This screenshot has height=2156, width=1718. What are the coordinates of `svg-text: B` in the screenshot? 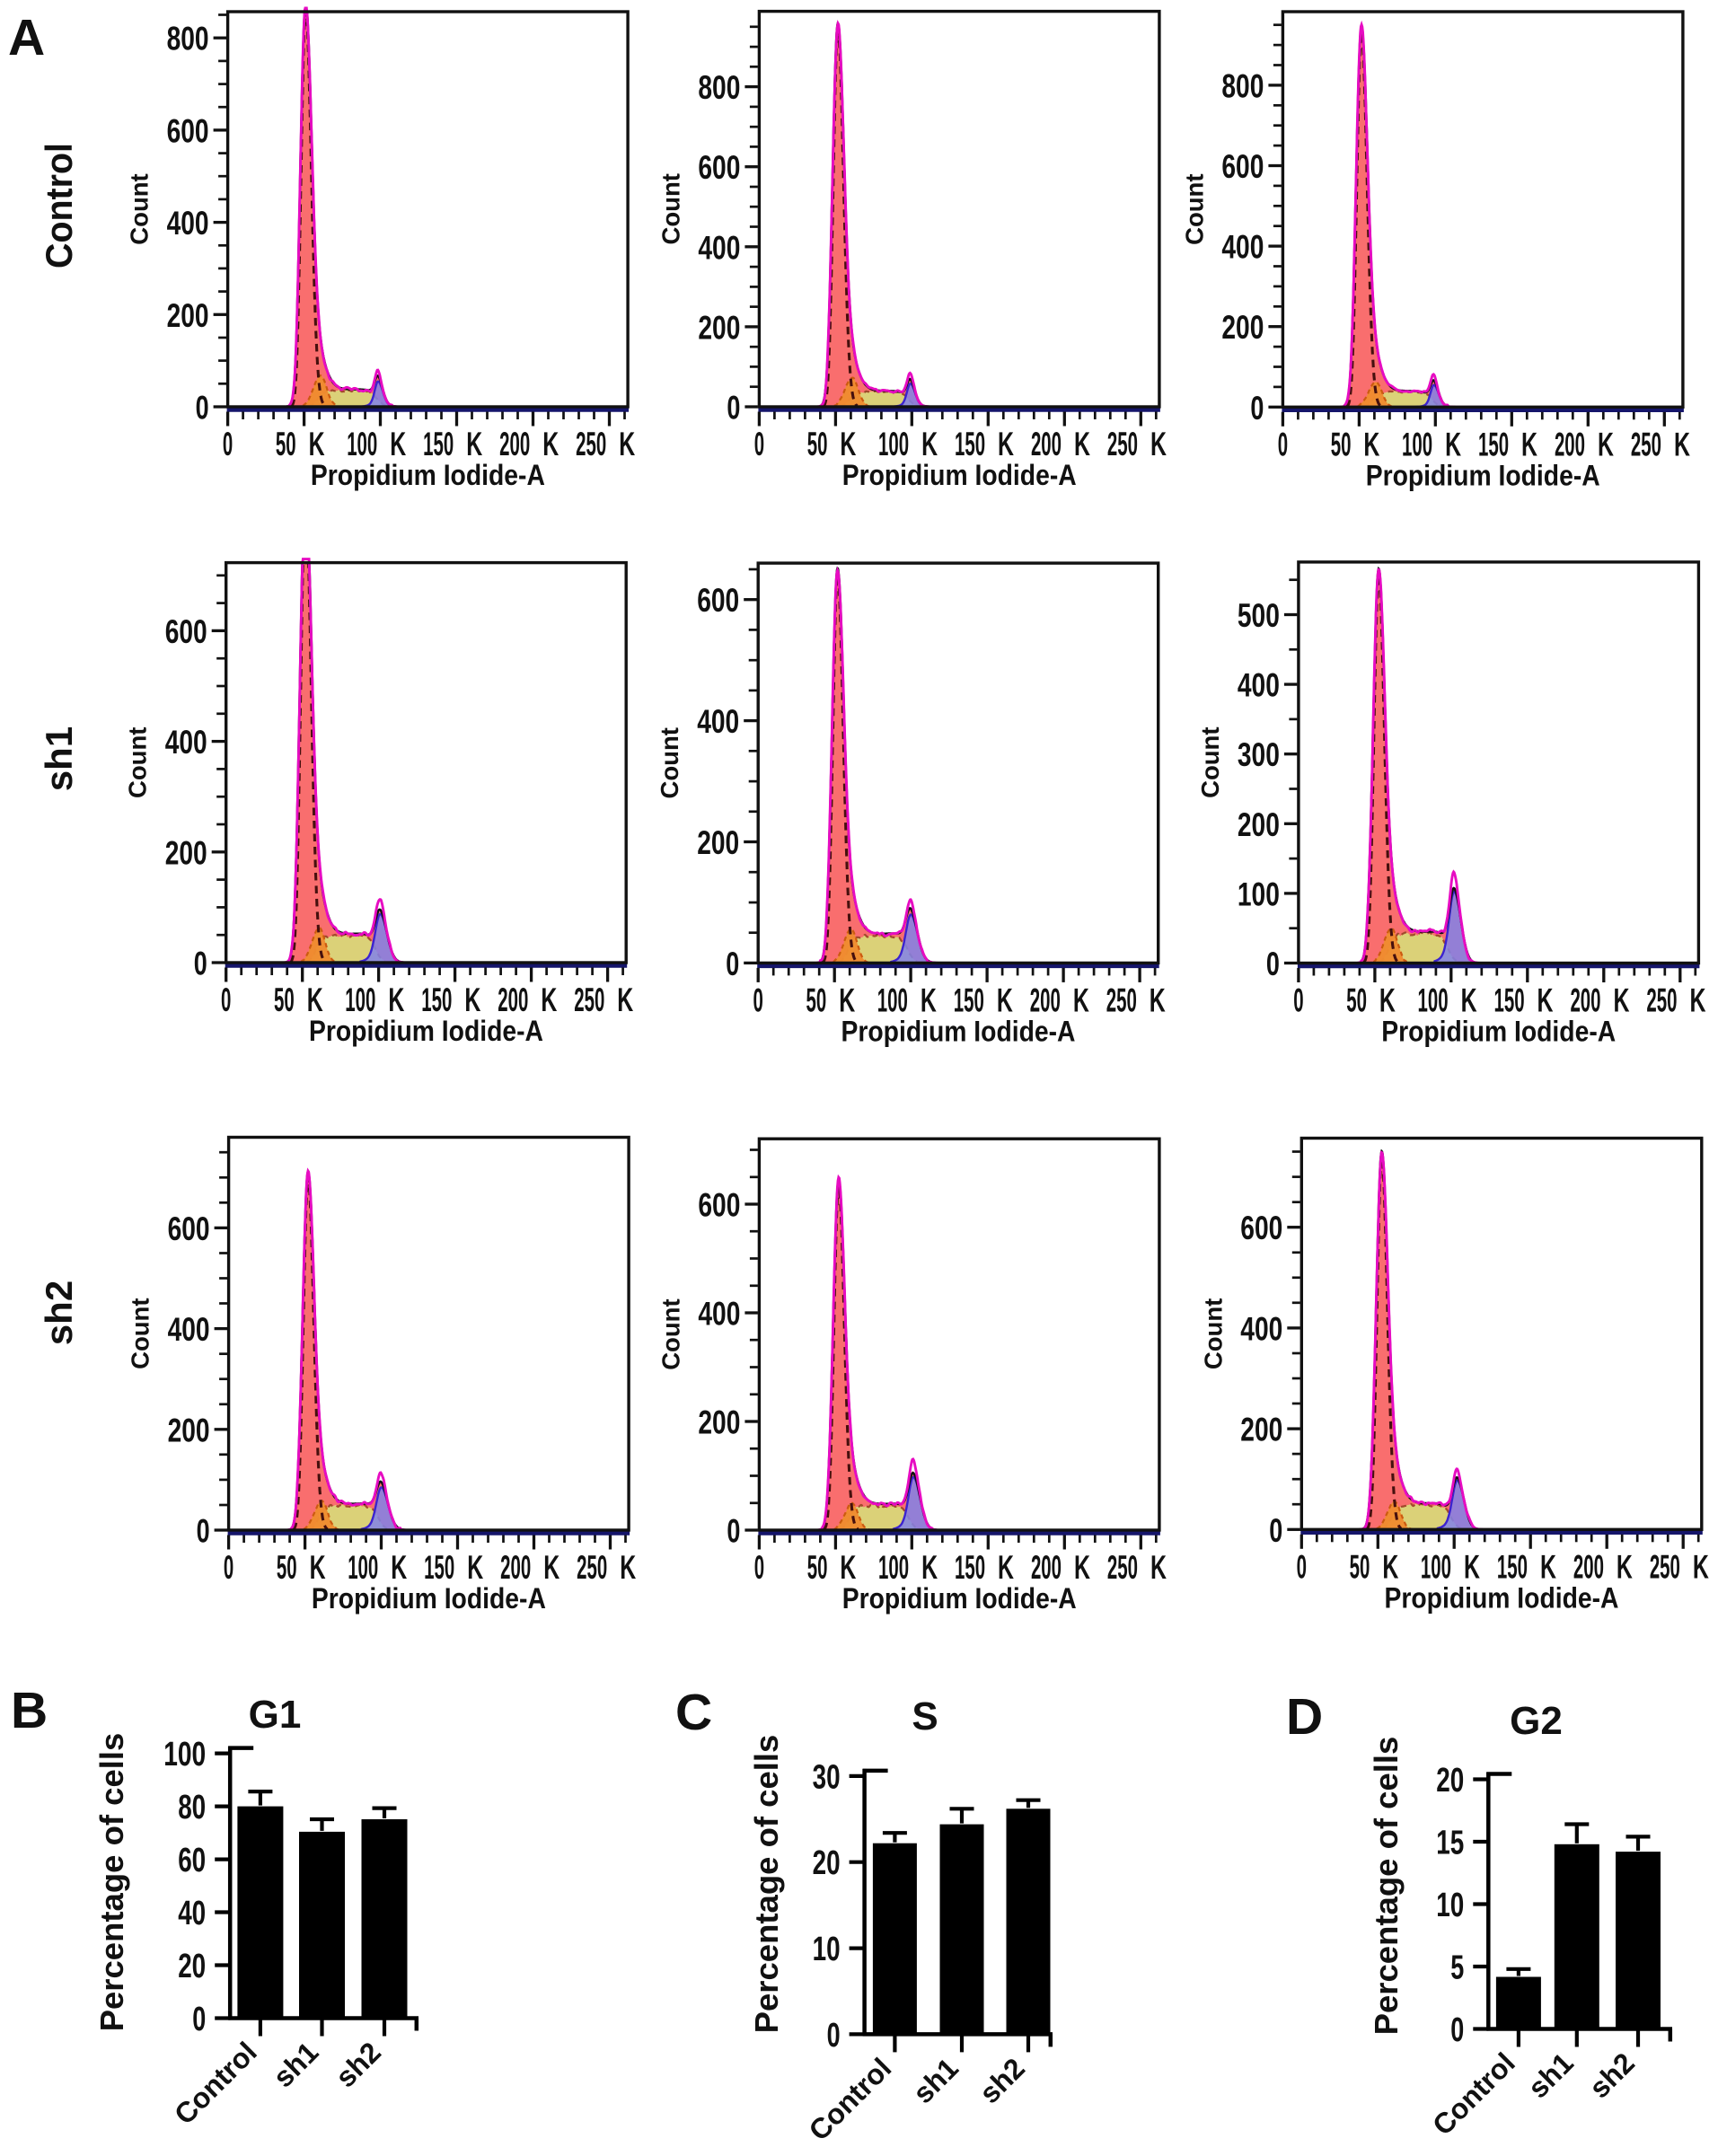 It's located at (29, 1710).